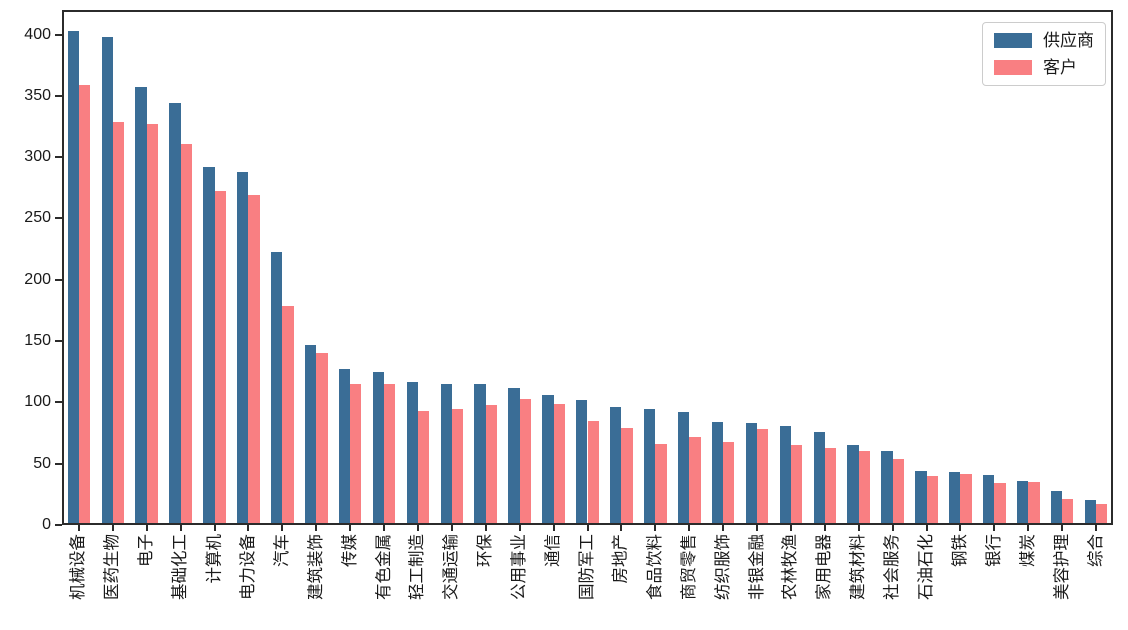 The image size is (1128, 630). Describe the element at coordinates (37, 95) in the screenshot. I see `y-tick-label: 350` at that location.